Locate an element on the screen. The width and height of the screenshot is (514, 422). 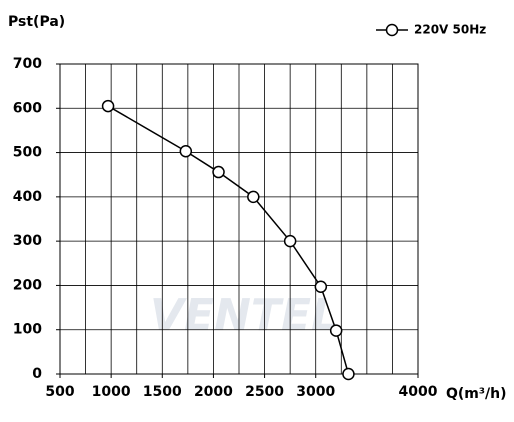
y-axis-label: Pst(Pa) is located at coordinates (36, 22).